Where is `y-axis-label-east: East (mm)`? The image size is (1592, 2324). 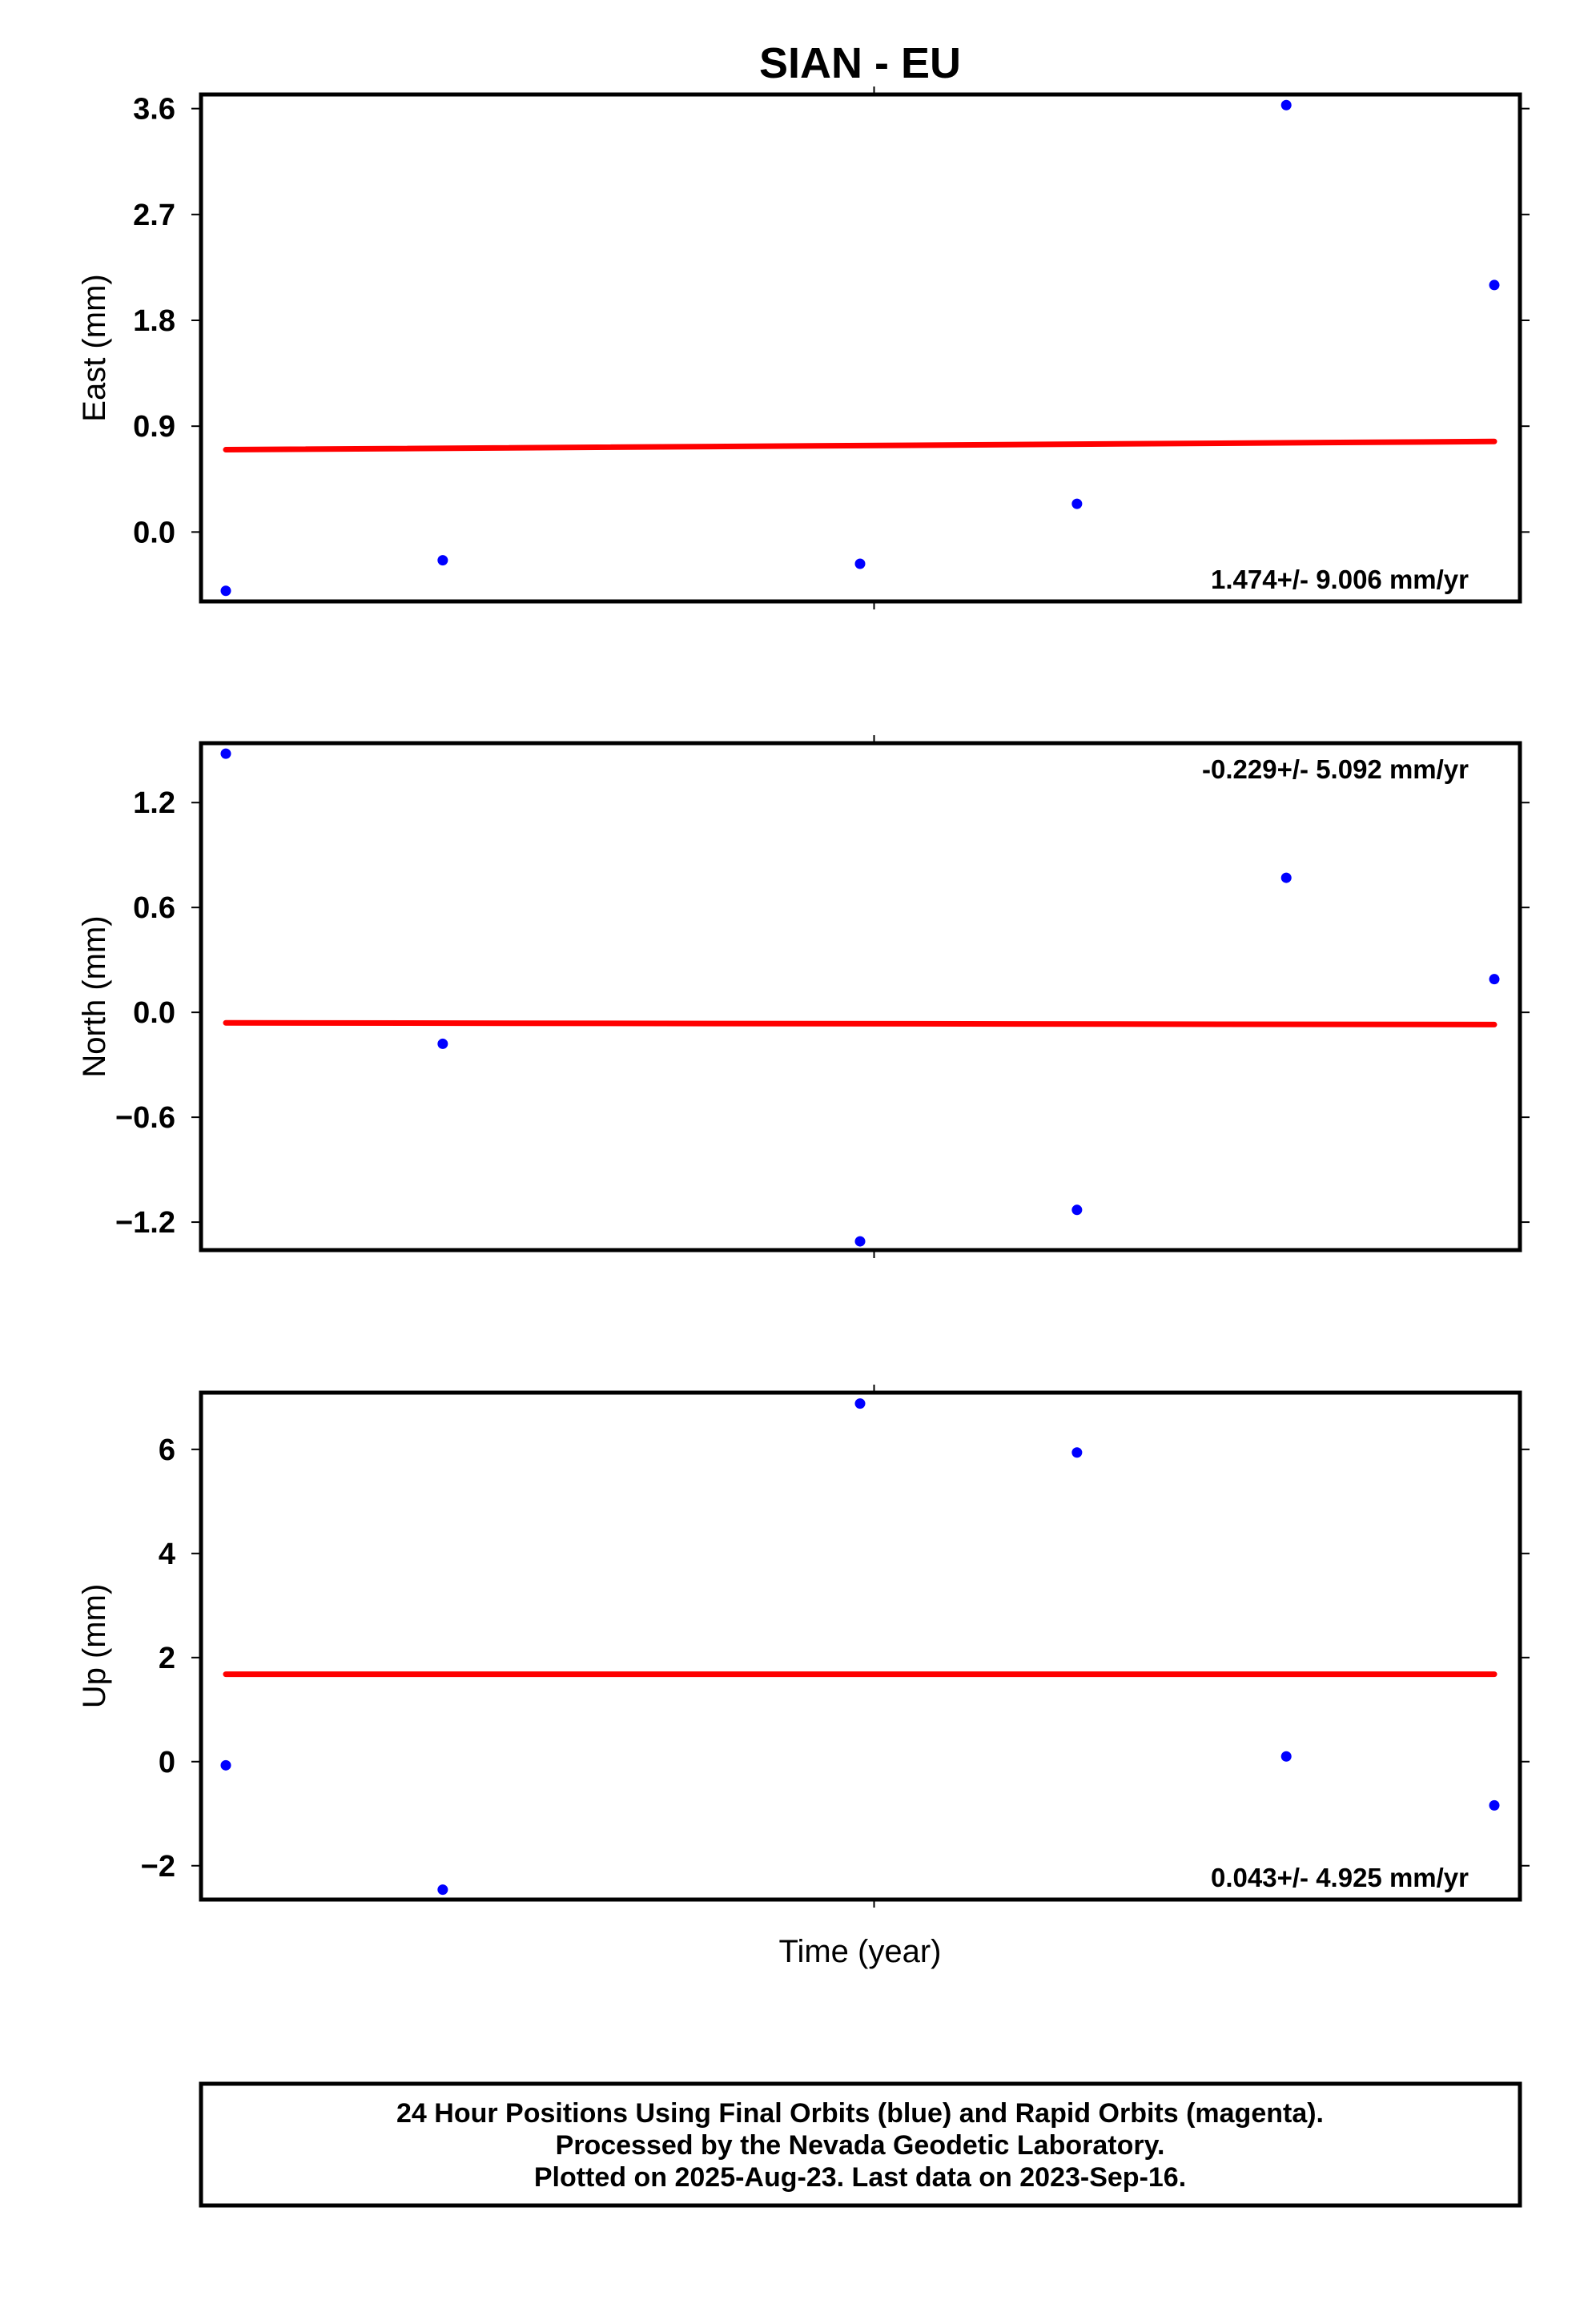
y-axis-label-east: East (mm) is located at coordinates (94, 347).